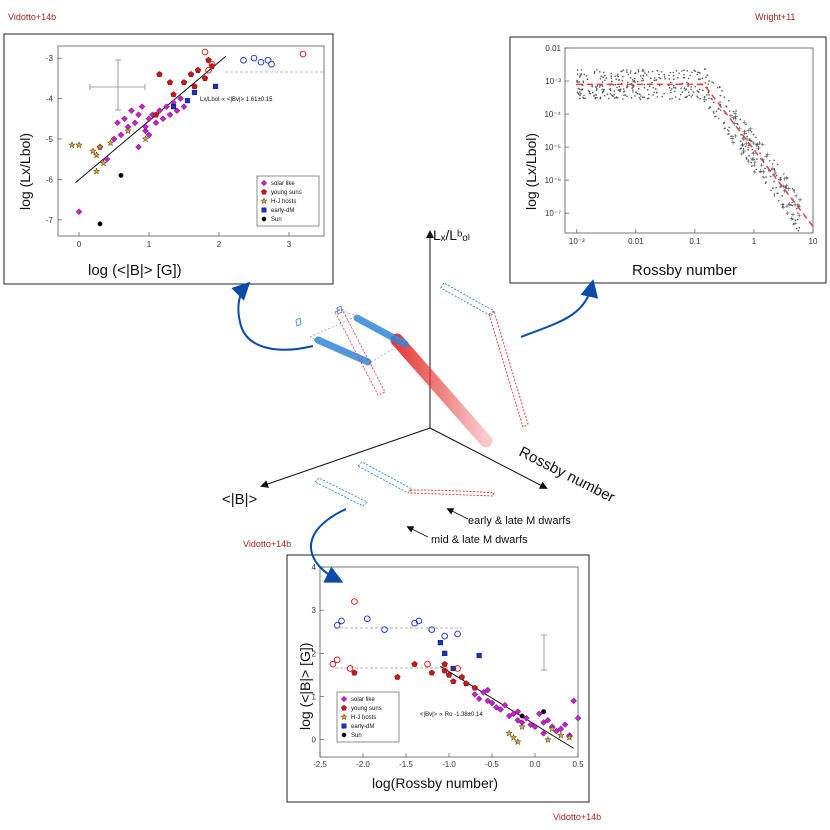  I want to click on tick-label: -0.5, so click(492, 764).